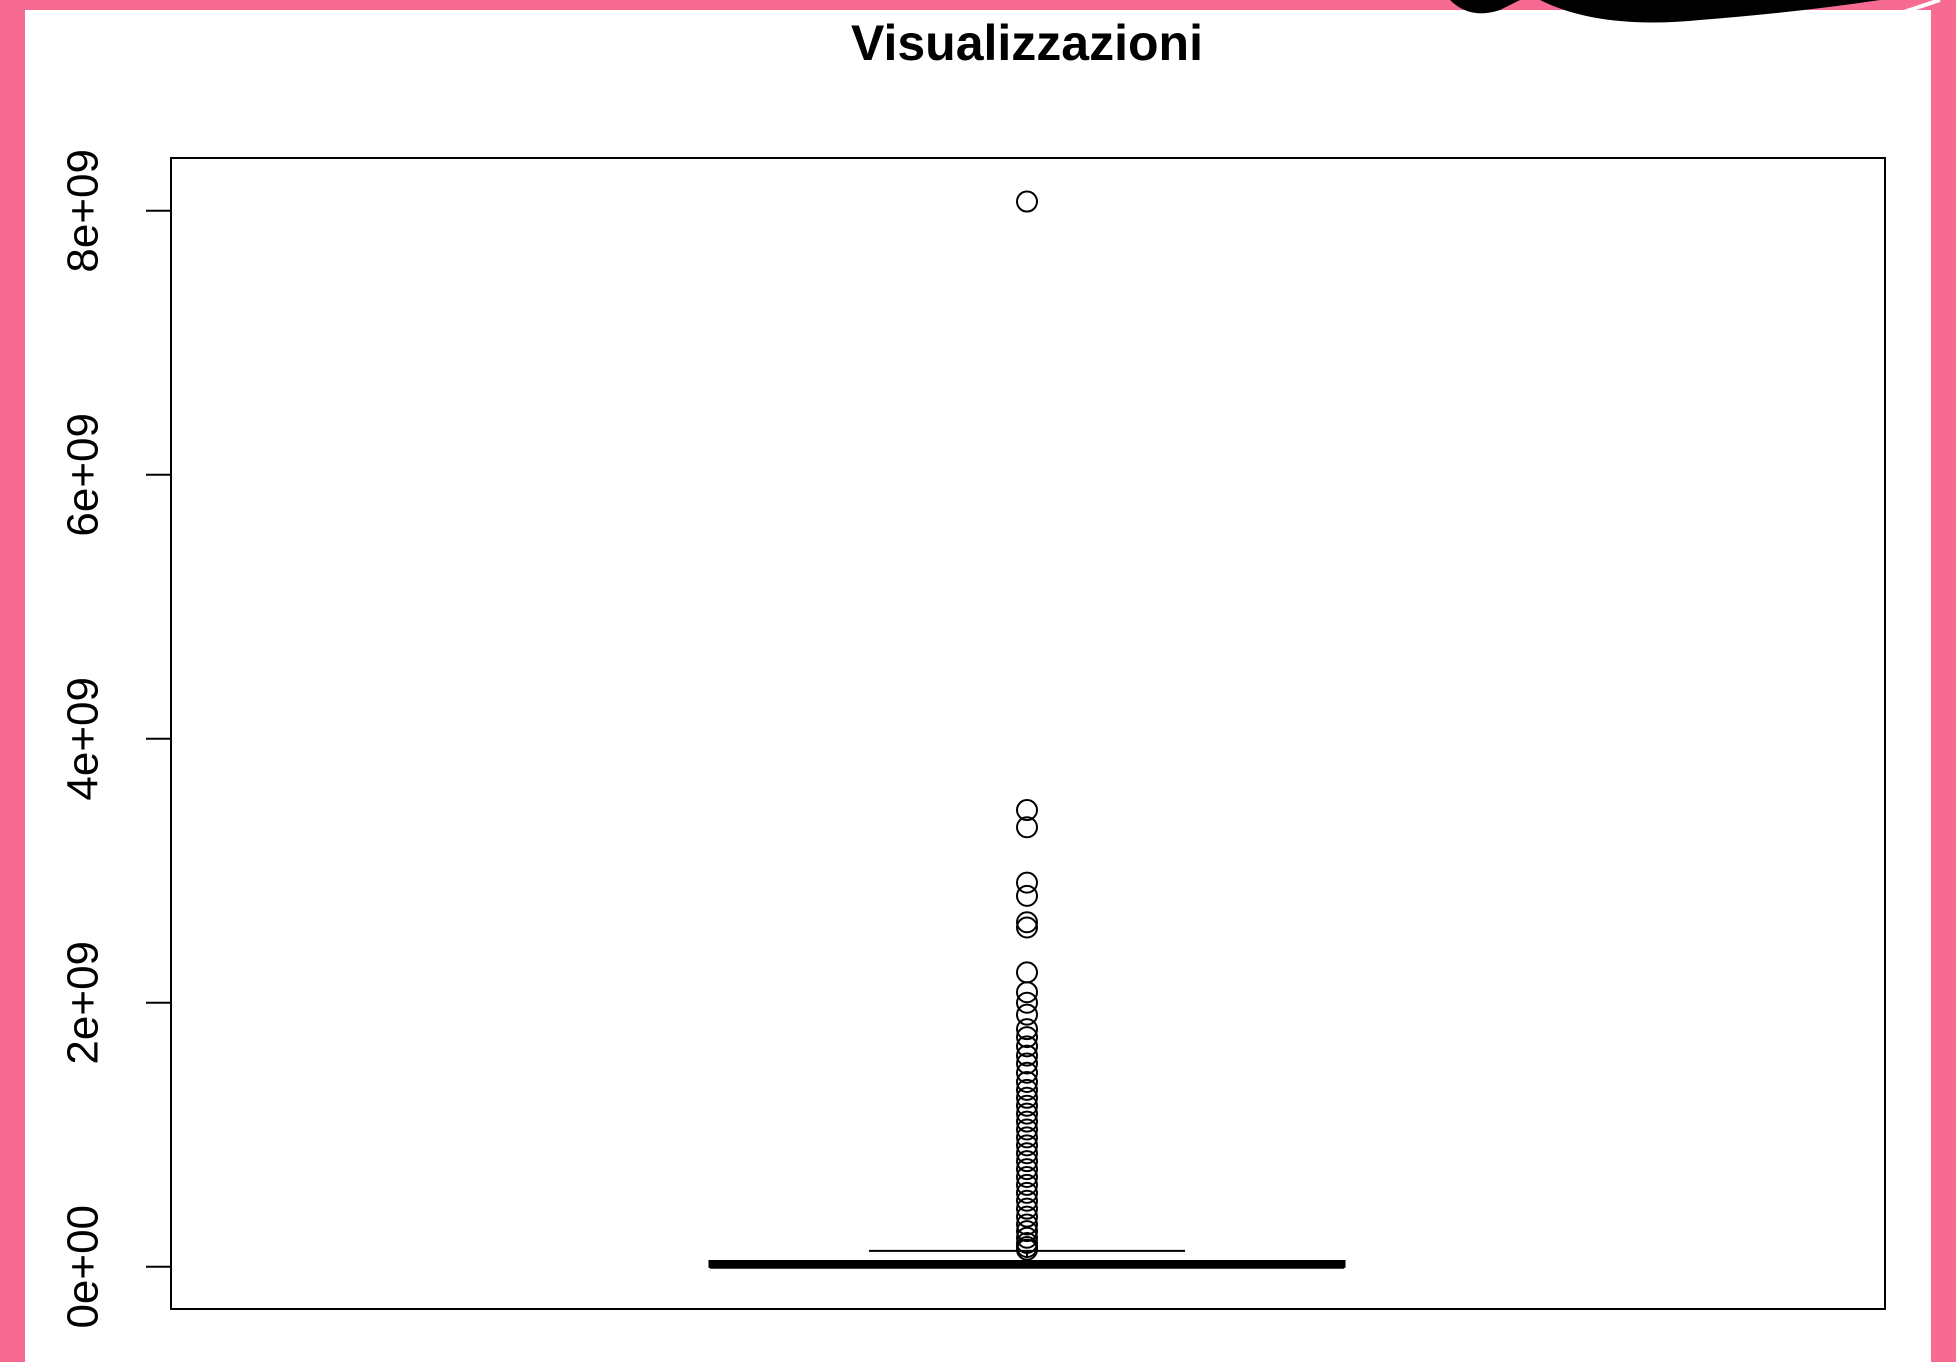  I want to click on y-tick-label: 2e+09, so click(83, 1003).